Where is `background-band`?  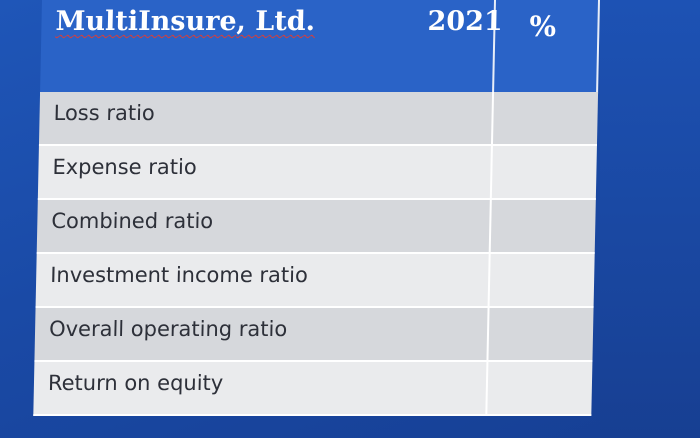
background-band is located at coordinates (650, 219).